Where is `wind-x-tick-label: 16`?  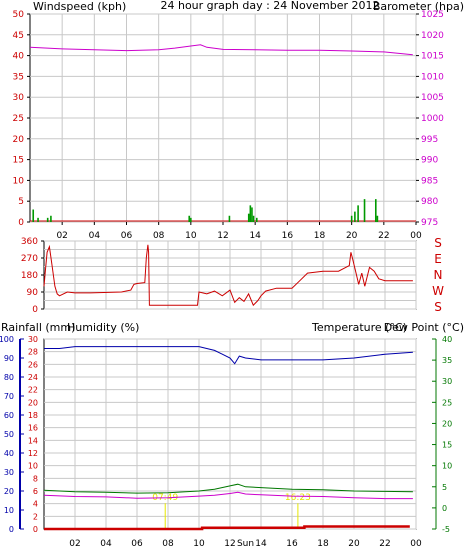 wind-x-tick-label: 16 is located at coordinates (288, 236).